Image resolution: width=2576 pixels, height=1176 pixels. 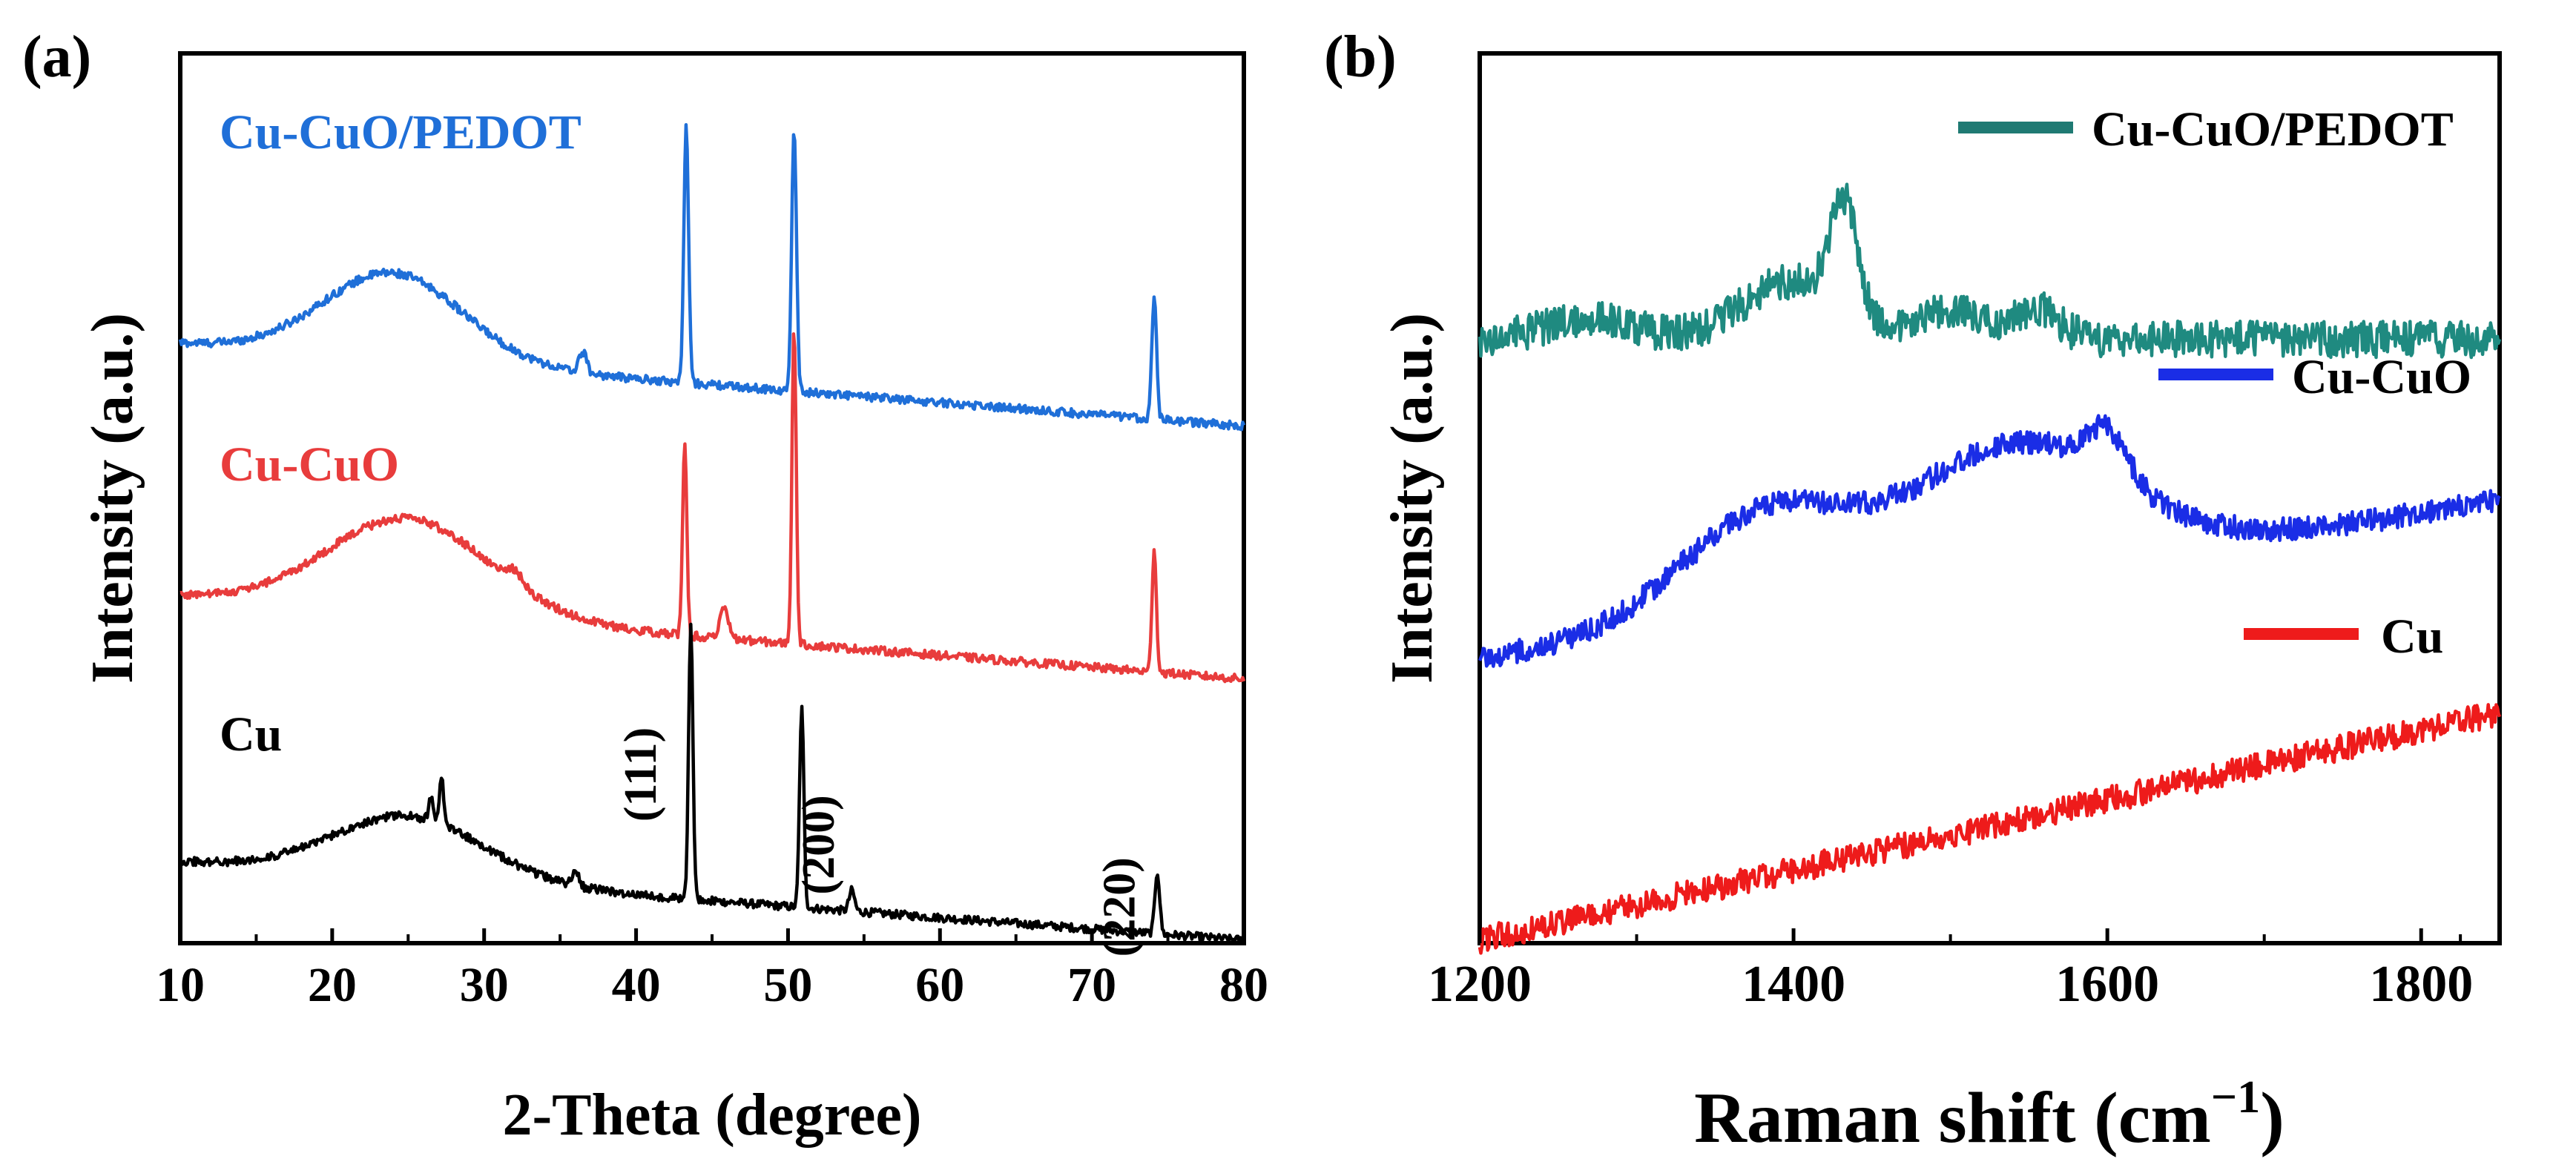 I want to click on x-tick-label: 1600, so click(x=2107, y=984).